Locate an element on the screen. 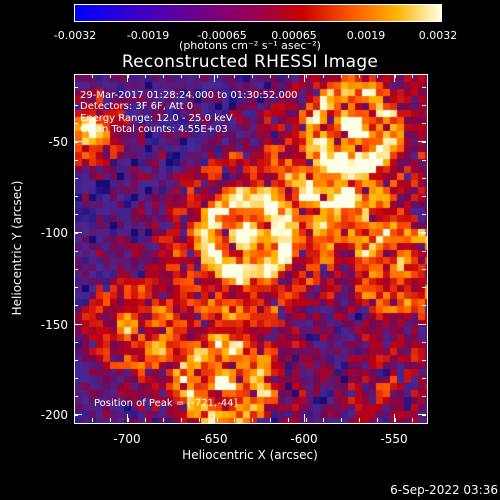 This screenshot has width=500, height=500. plot-title: Reconstructed RHESSI Image is located at coordinates (250, 62).